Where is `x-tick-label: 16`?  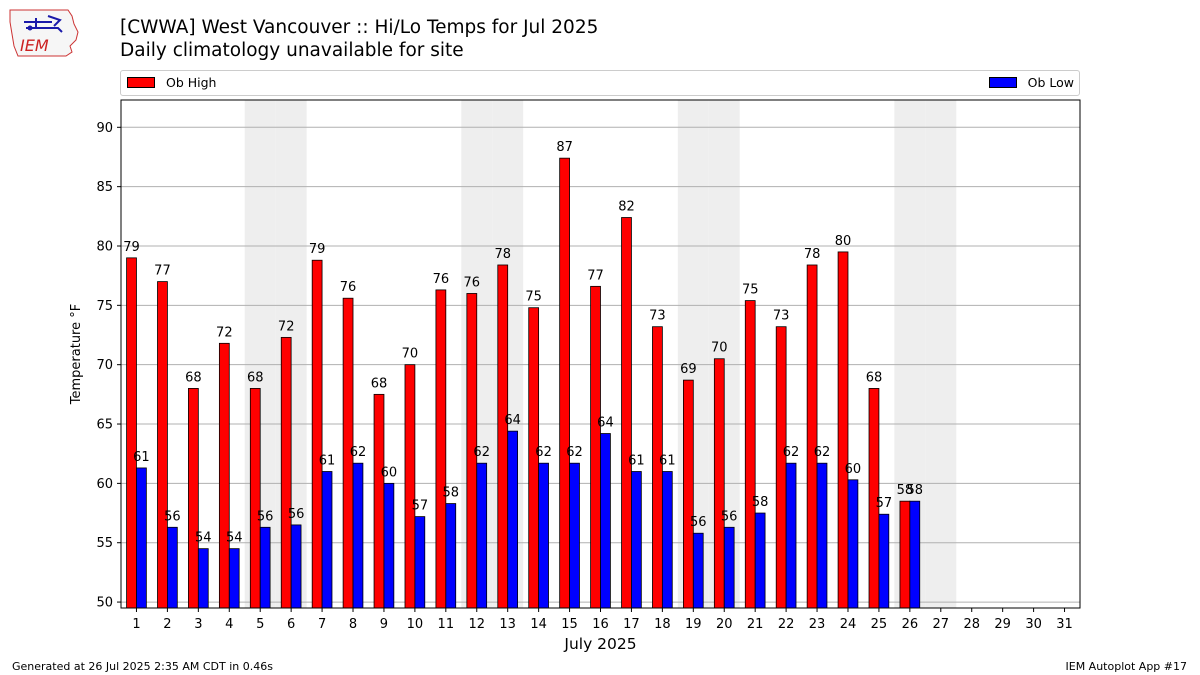 x-tick-label: 16 is located at coordinates (600, 624).